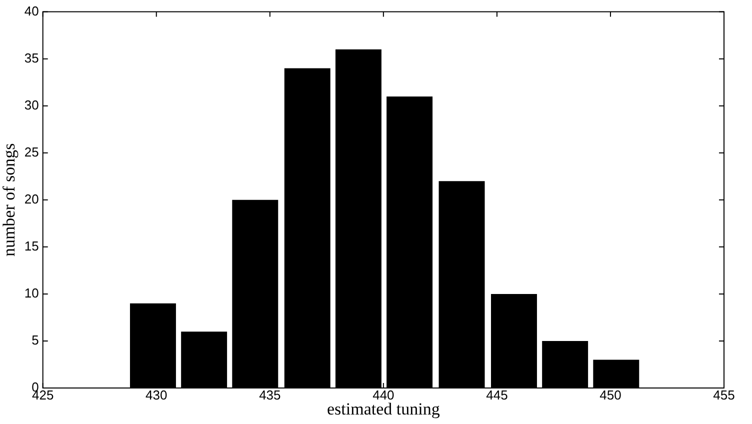 The height and width of the screenshot is (424, 752). I want to click on x-tick-label: 430, so click(157, 394).